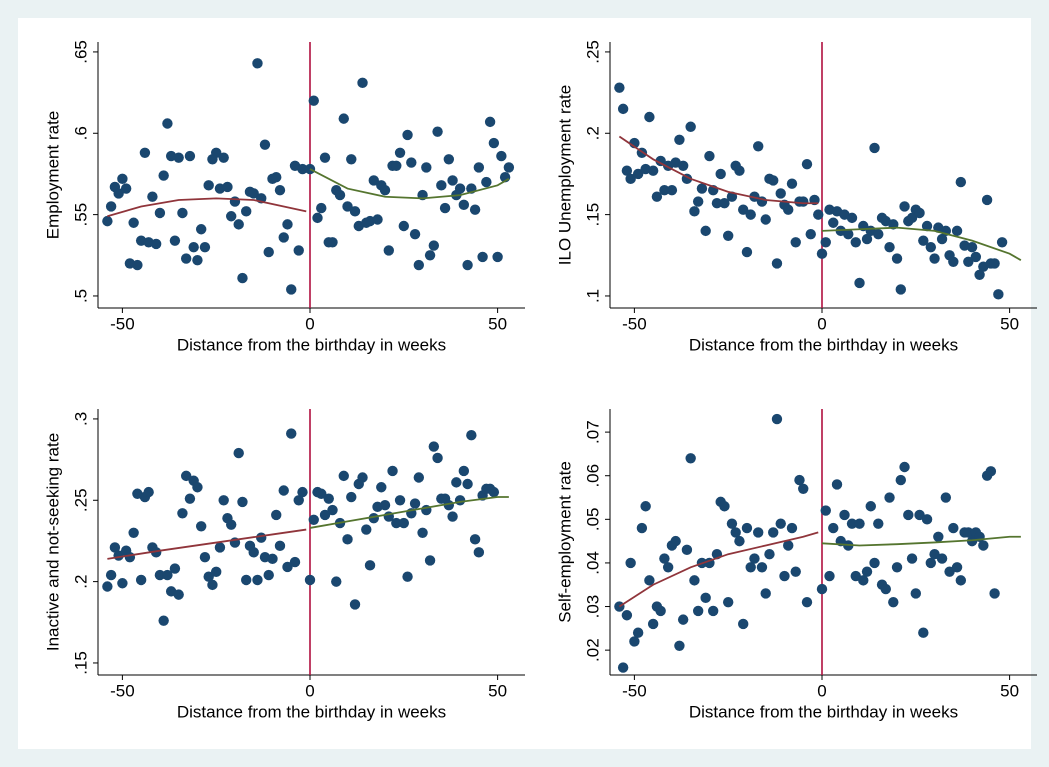 This screenshot has height=767, width=1049. I want to click on y-axis-title: Employment rate, so click(52, 175).